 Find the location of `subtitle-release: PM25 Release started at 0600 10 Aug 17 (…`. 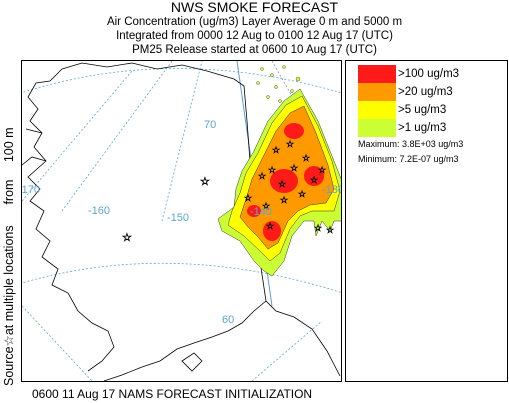

subtitle-release: PM25 Release started at 0600 10 Aug 17 (… is located at coordinates (254, 50).